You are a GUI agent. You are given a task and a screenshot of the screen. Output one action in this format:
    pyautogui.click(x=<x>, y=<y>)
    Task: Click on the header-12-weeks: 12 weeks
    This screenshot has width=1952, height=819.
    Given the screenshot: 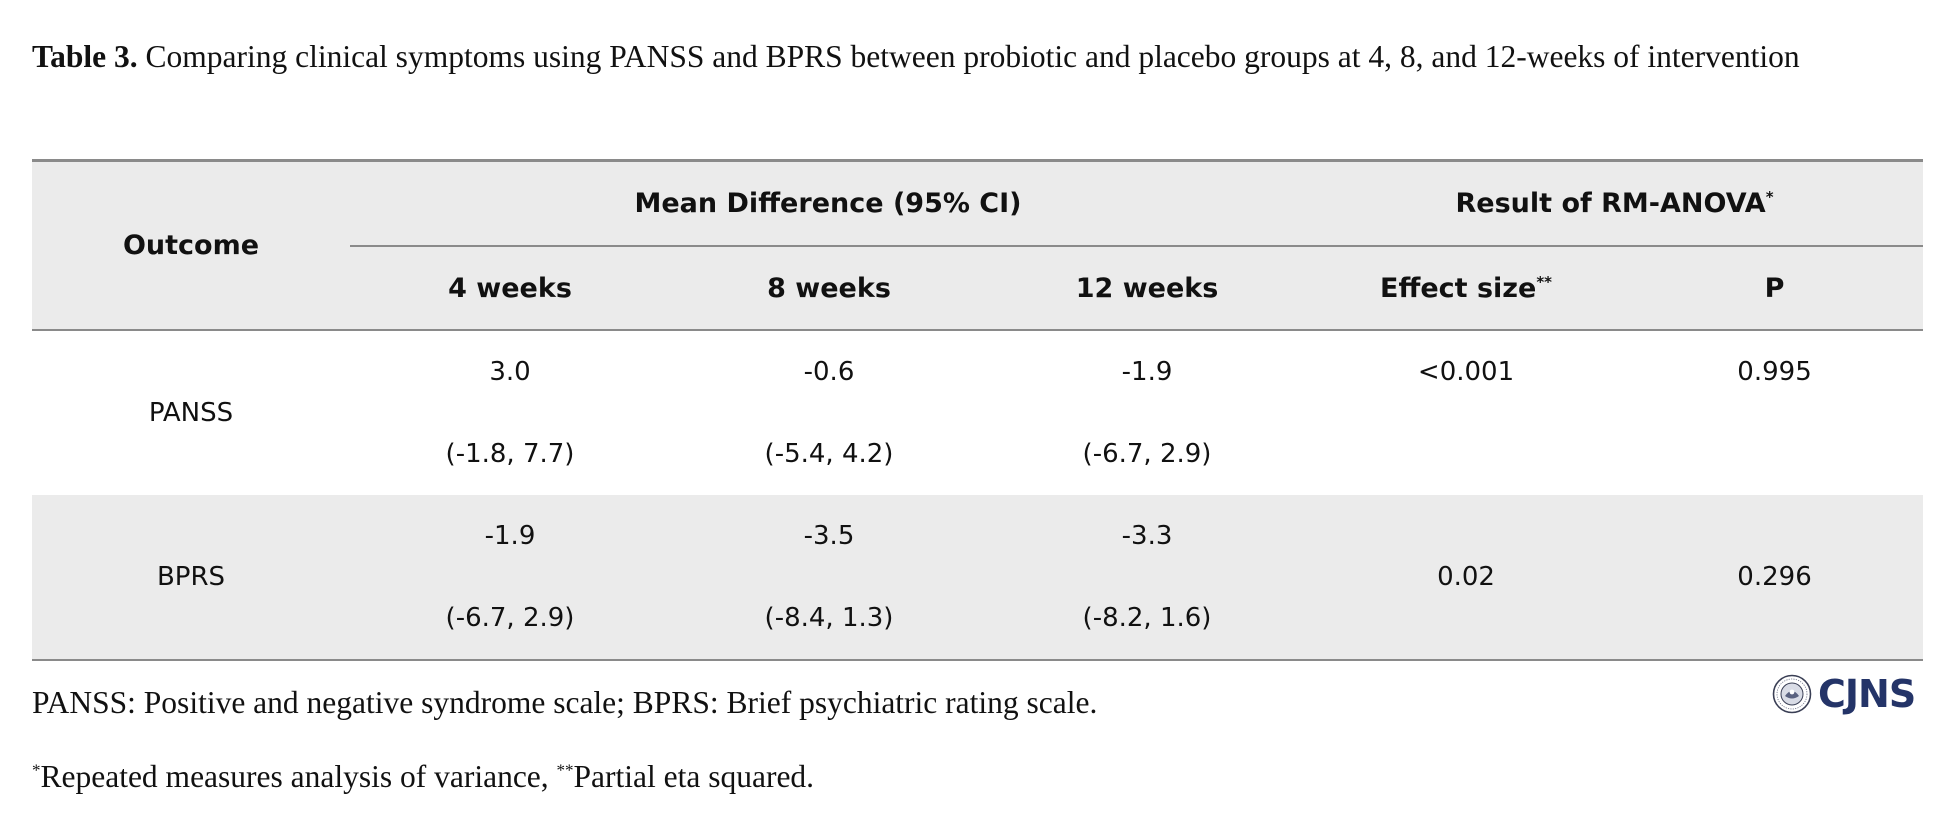 What is the action you would take?
    pyautogui.click(x=1147, y=288)
    